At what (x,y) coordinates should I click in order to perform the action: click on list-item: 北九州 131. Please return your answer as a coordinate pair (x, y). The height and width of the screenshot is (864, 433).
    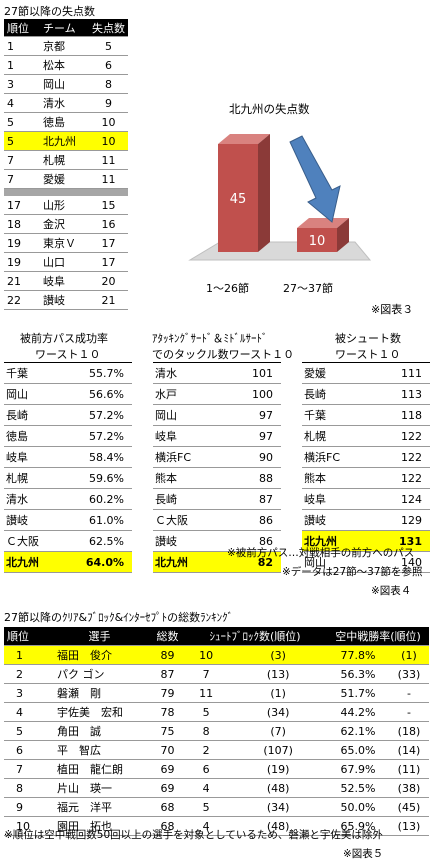
    Looking at the image, I should click on (366, 541).